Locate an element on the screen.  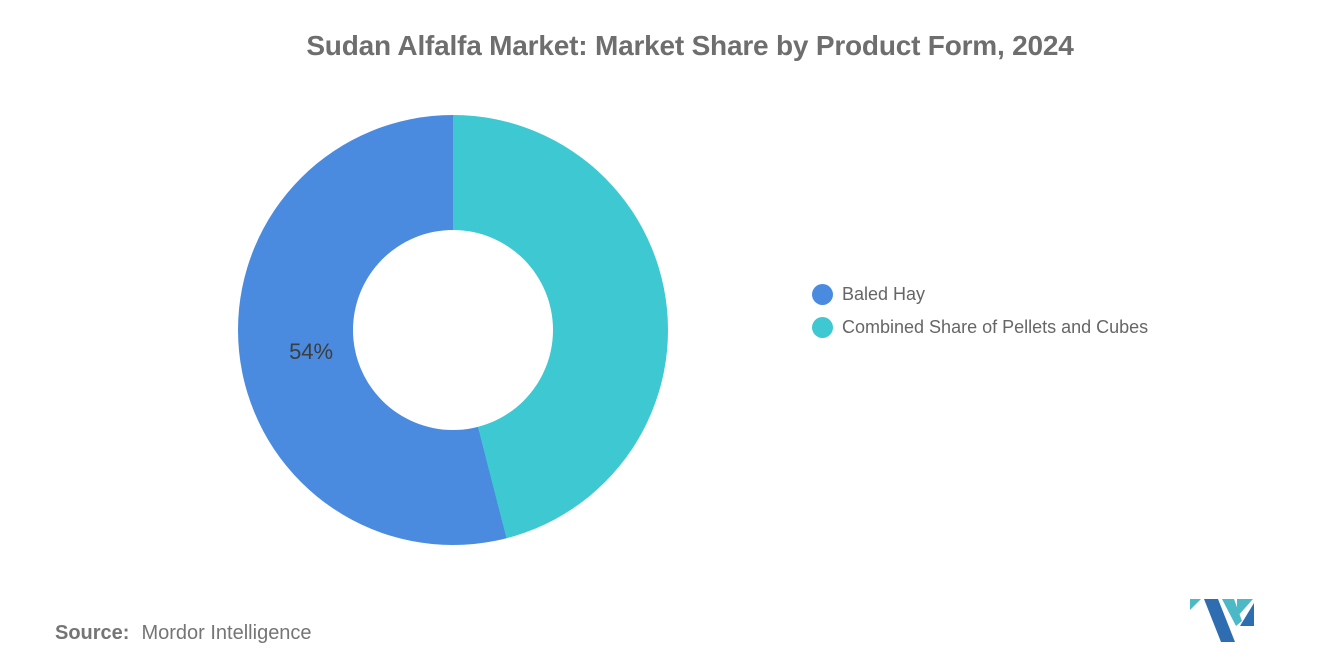
donut-hole is located at coordinates (453, 330).